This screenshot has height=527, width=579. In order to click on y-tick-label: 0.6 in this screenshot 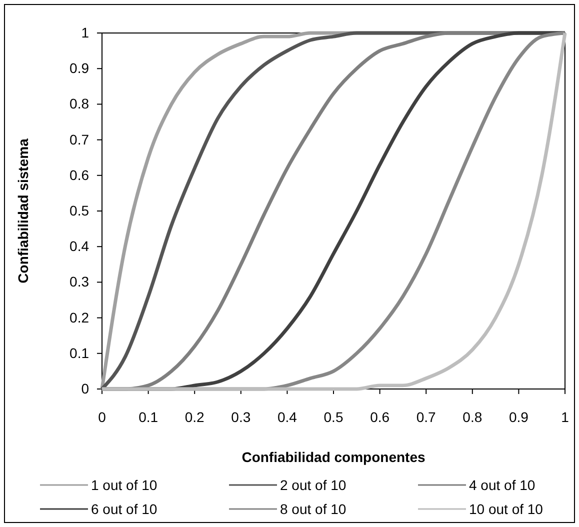, I will do `click(80, 174)`.